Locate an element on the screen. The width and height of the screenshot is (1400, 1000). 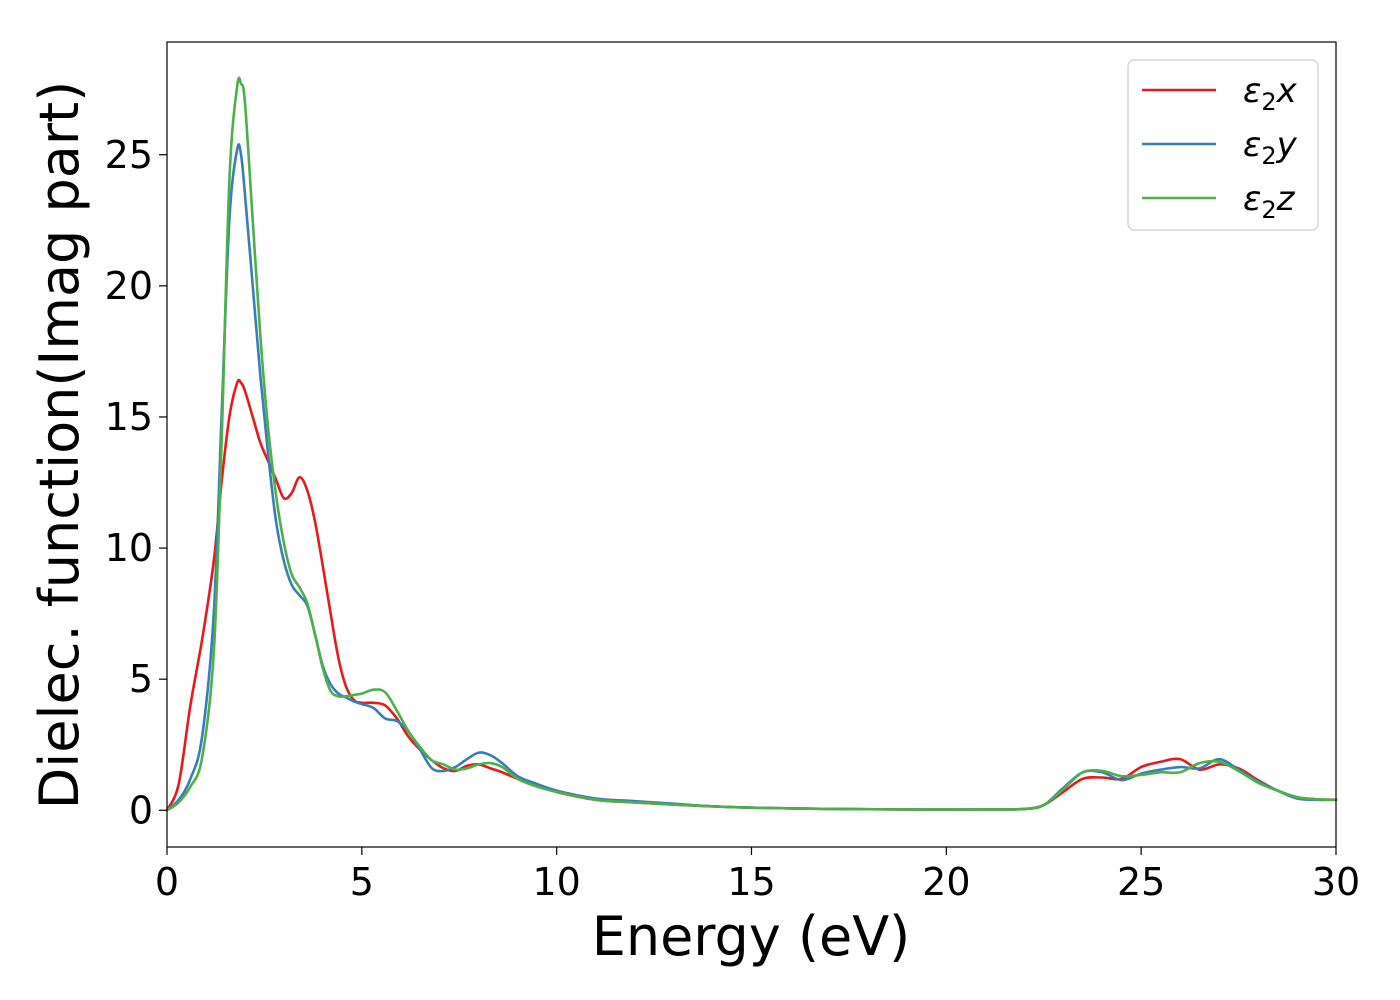
legend-label-z: ε2z is located at coordinates (1269, 201).